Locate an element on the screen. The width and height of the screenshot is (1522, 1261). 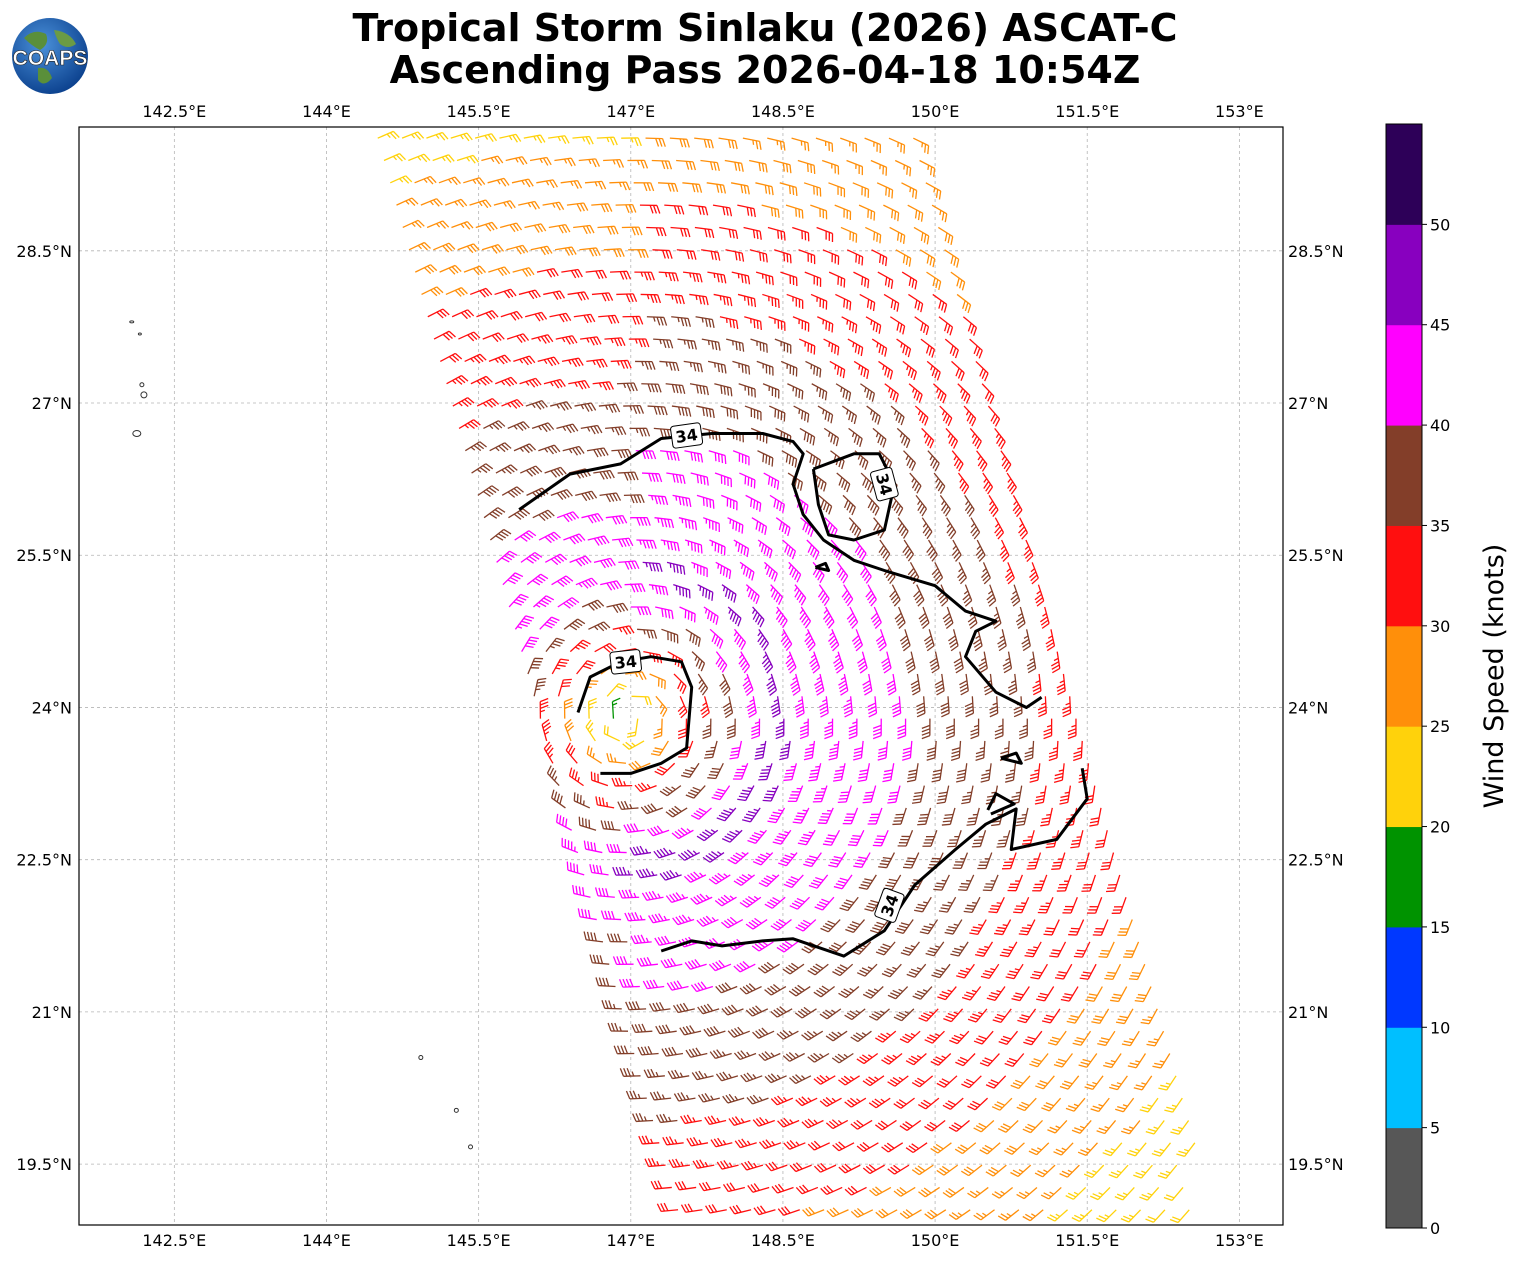
lon-tick-bottom: 144°E is located at coordinates (326, 1240).